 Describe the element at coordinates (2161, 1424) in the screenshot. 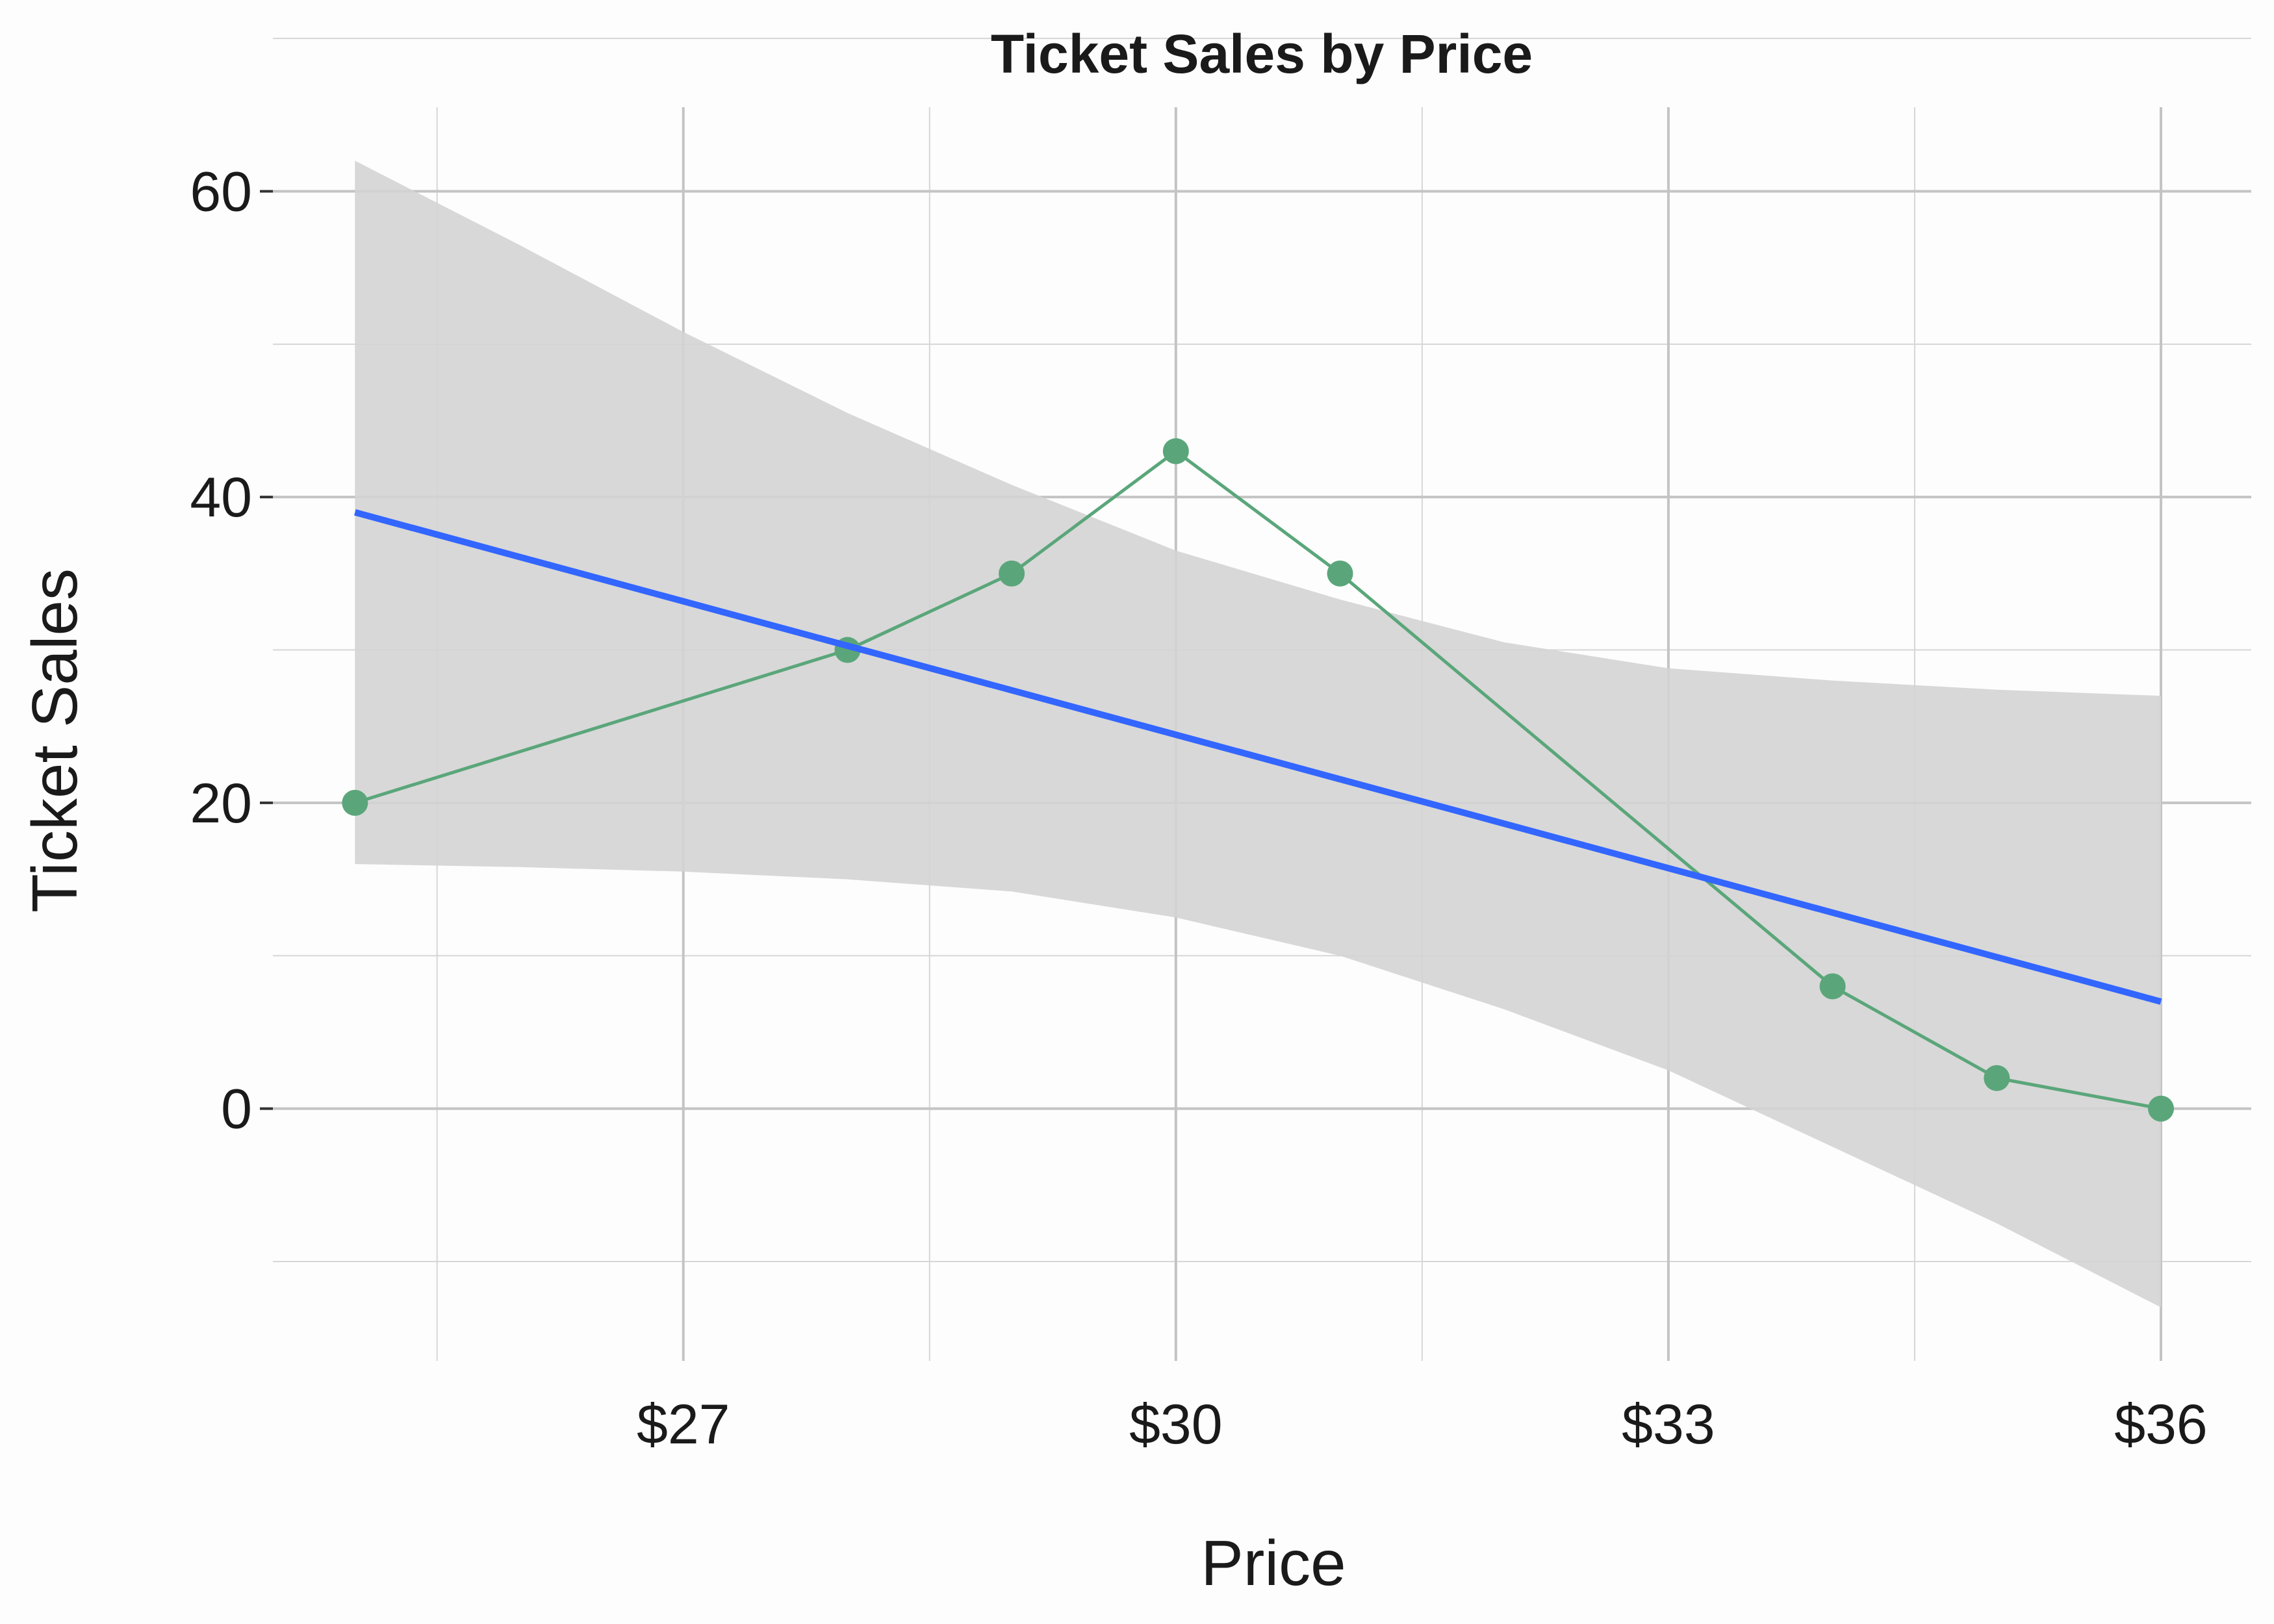

I see `x-tick-label: $36` at that location.